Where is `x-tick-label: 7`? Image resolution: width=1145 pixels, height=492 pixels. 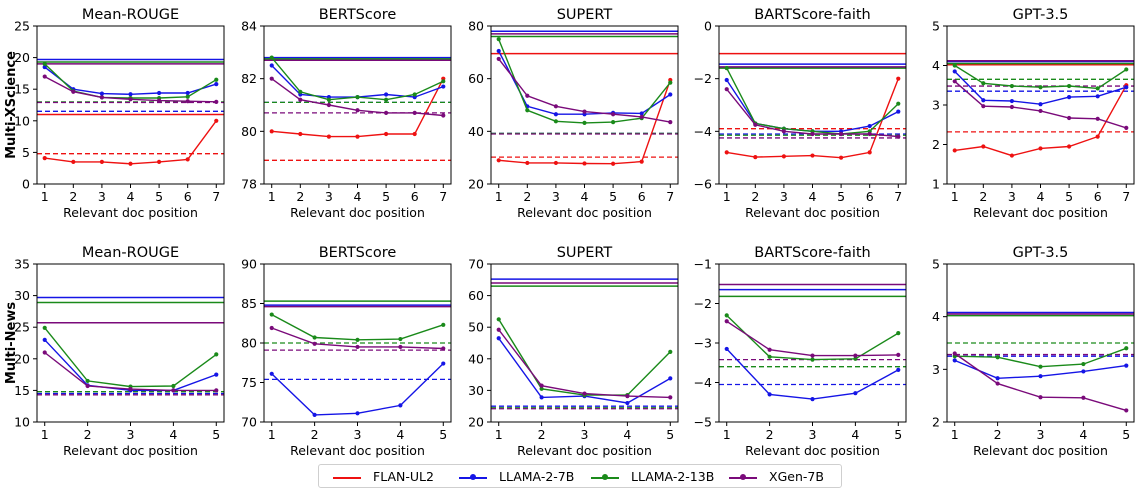
x-tick-label: 7 is located at coordinates (1126, 196).